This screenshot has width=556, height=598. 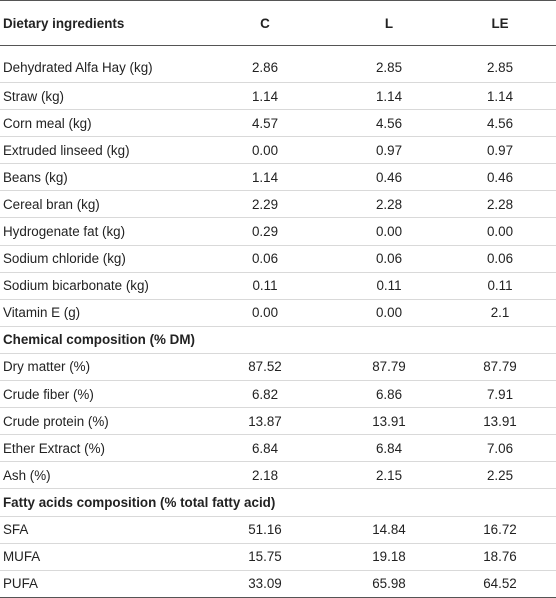 What do you see at coordinates (389, 259) in the screenshot?
I see `cell-l: 0.06` at bounding box center [389, 259].